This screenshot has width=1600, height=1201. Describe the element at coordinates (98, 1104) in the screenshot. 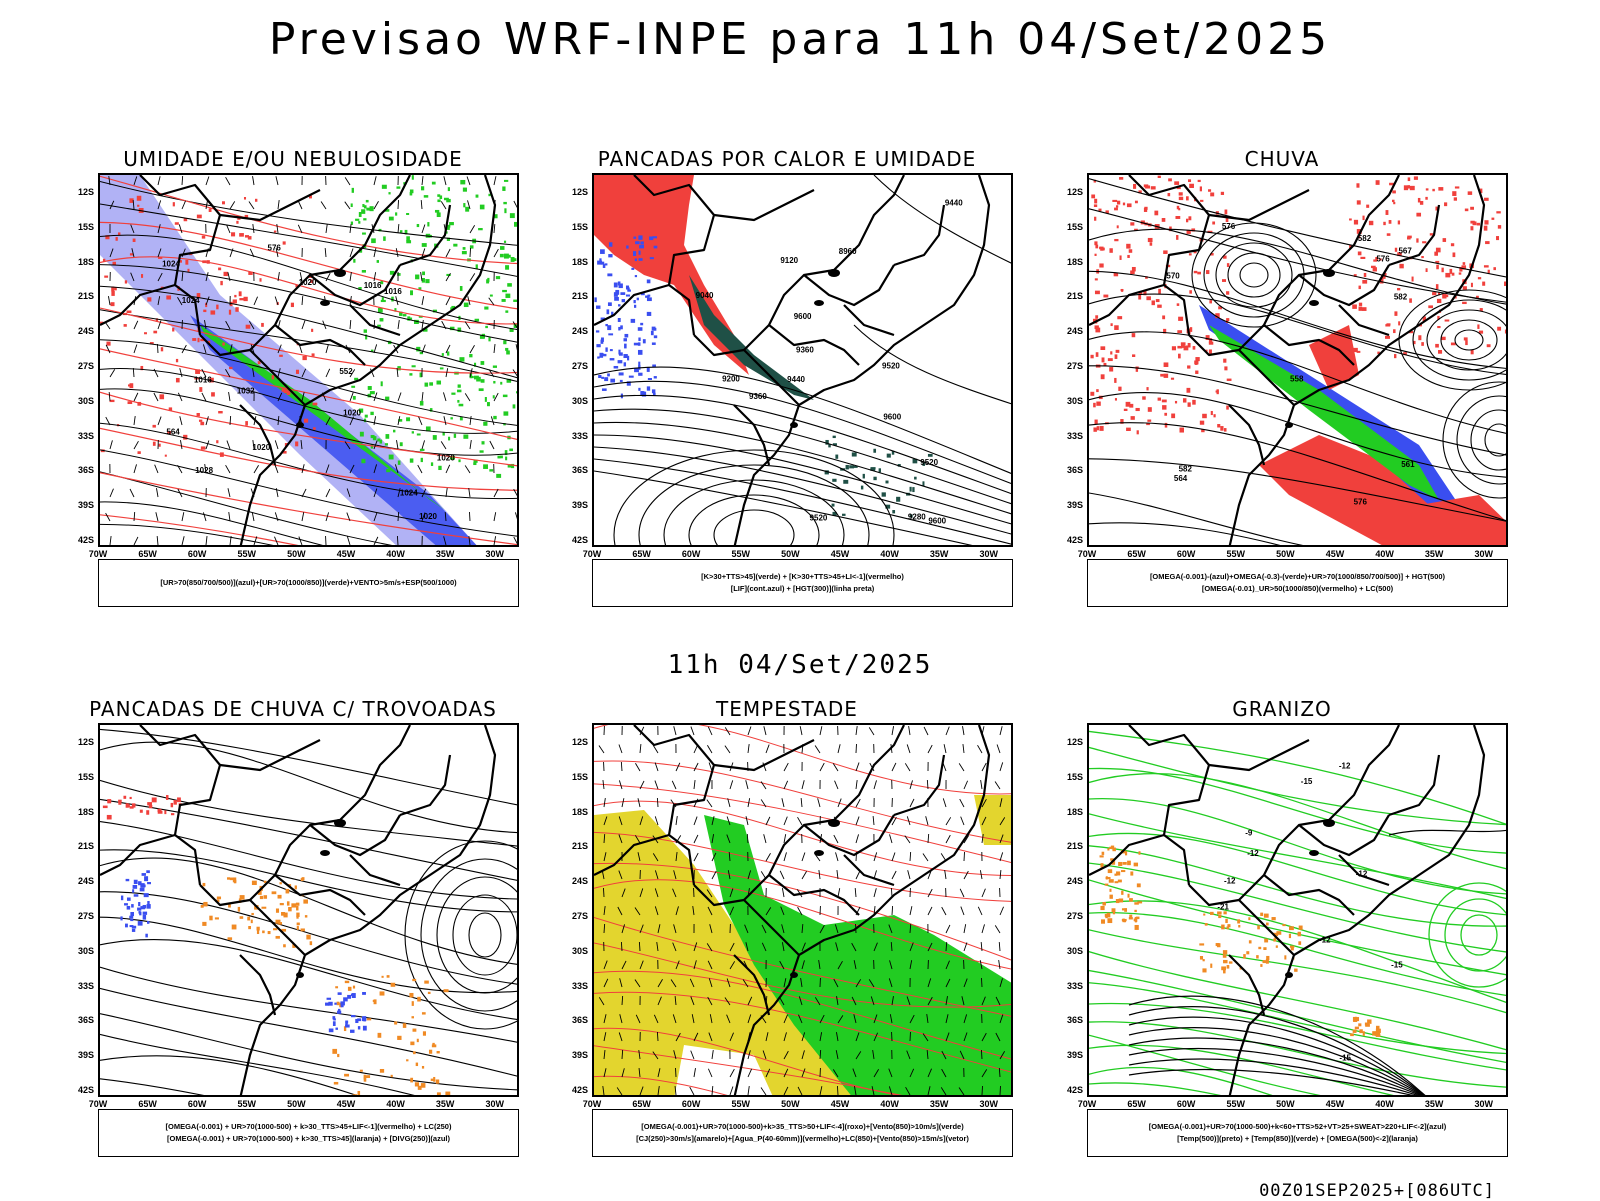

I see `x-tick-label: 70W` at that location.